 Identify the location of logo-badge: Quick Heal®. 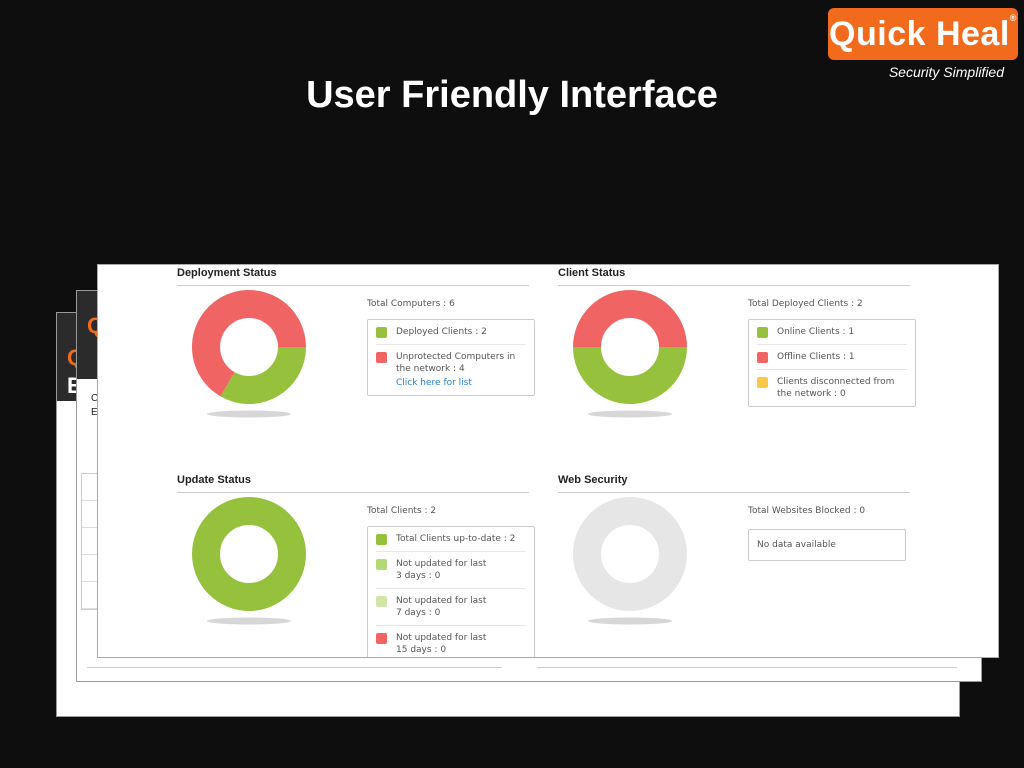
(923, 34).